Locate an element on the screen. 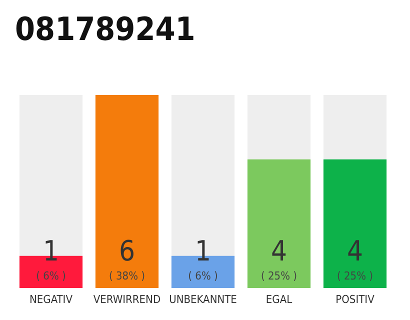 The height and width of the screenshot is (320, 410). x-tick-label: VERWIRREND is located at coordinates (127, 299).